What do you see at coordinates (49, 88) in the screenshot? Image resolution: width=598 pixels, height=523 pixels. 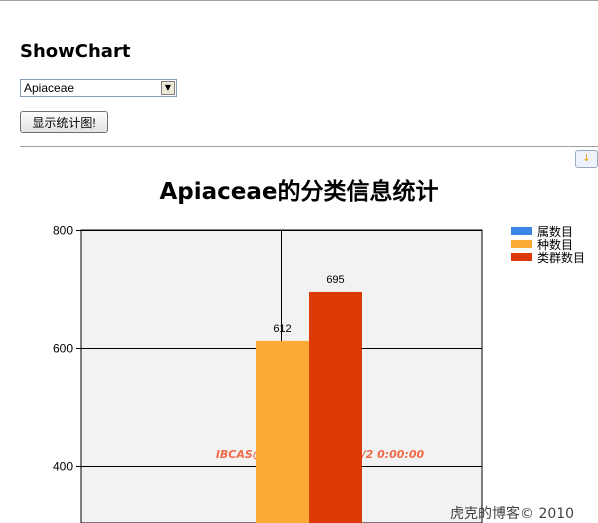 I see `family-select-value: Apiaceae` at bounding box center [49, 88].